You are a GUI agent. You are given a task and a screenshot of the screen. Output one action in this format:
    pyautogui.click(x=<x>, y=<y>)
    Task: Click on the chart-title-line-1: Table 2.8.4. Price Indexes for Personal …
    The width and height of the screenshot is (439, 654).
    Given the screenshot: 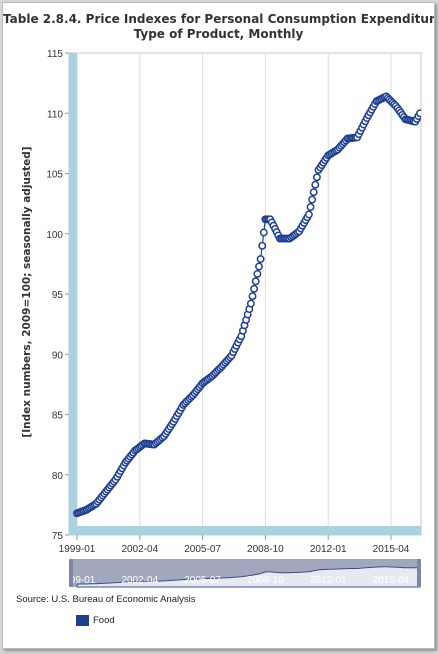 What is the action you would take?
    pyautogui.click(x=219, y=19)
    